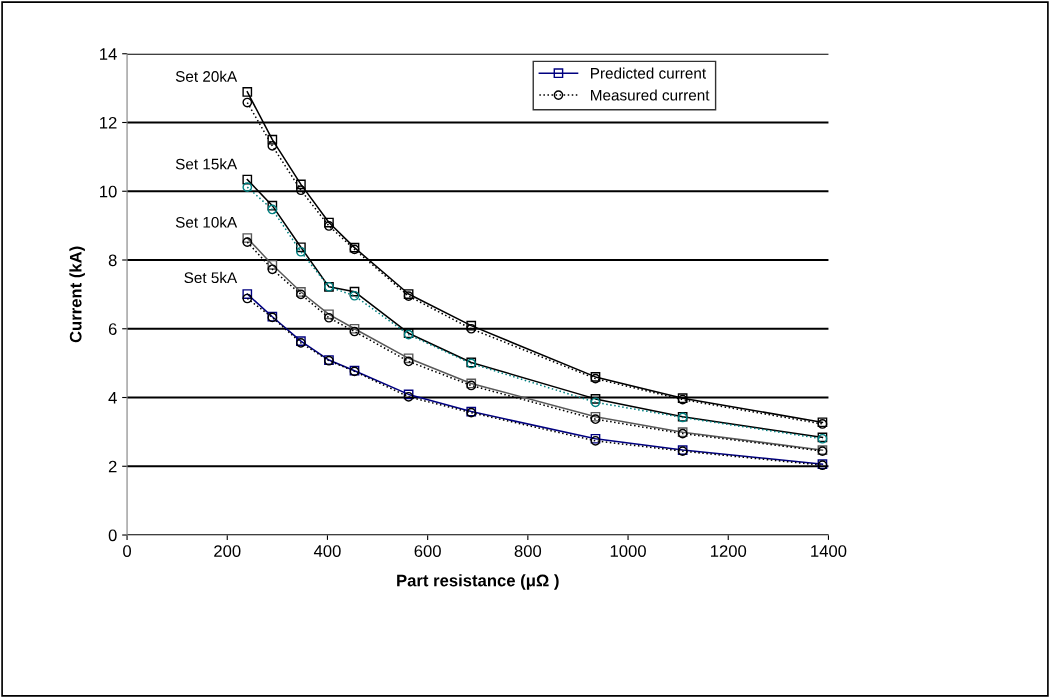  What do you see at coordinates (112, 466) in the screenshot?
I see `y-tick-label: 2` at bounding box center [112, 466].